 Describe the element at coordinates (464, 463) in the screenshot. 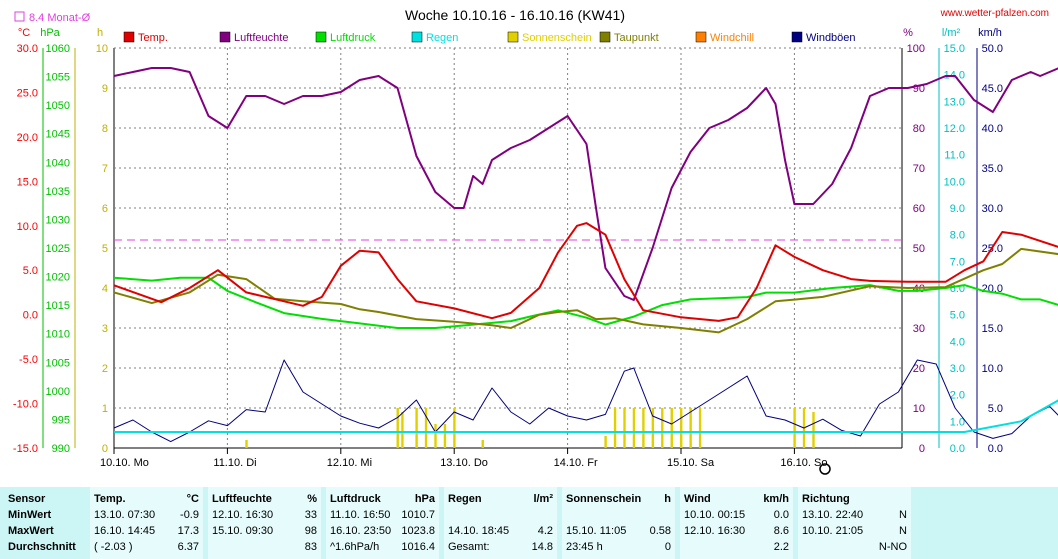

I see `x-tick-label: 13.10. Do` at that location.